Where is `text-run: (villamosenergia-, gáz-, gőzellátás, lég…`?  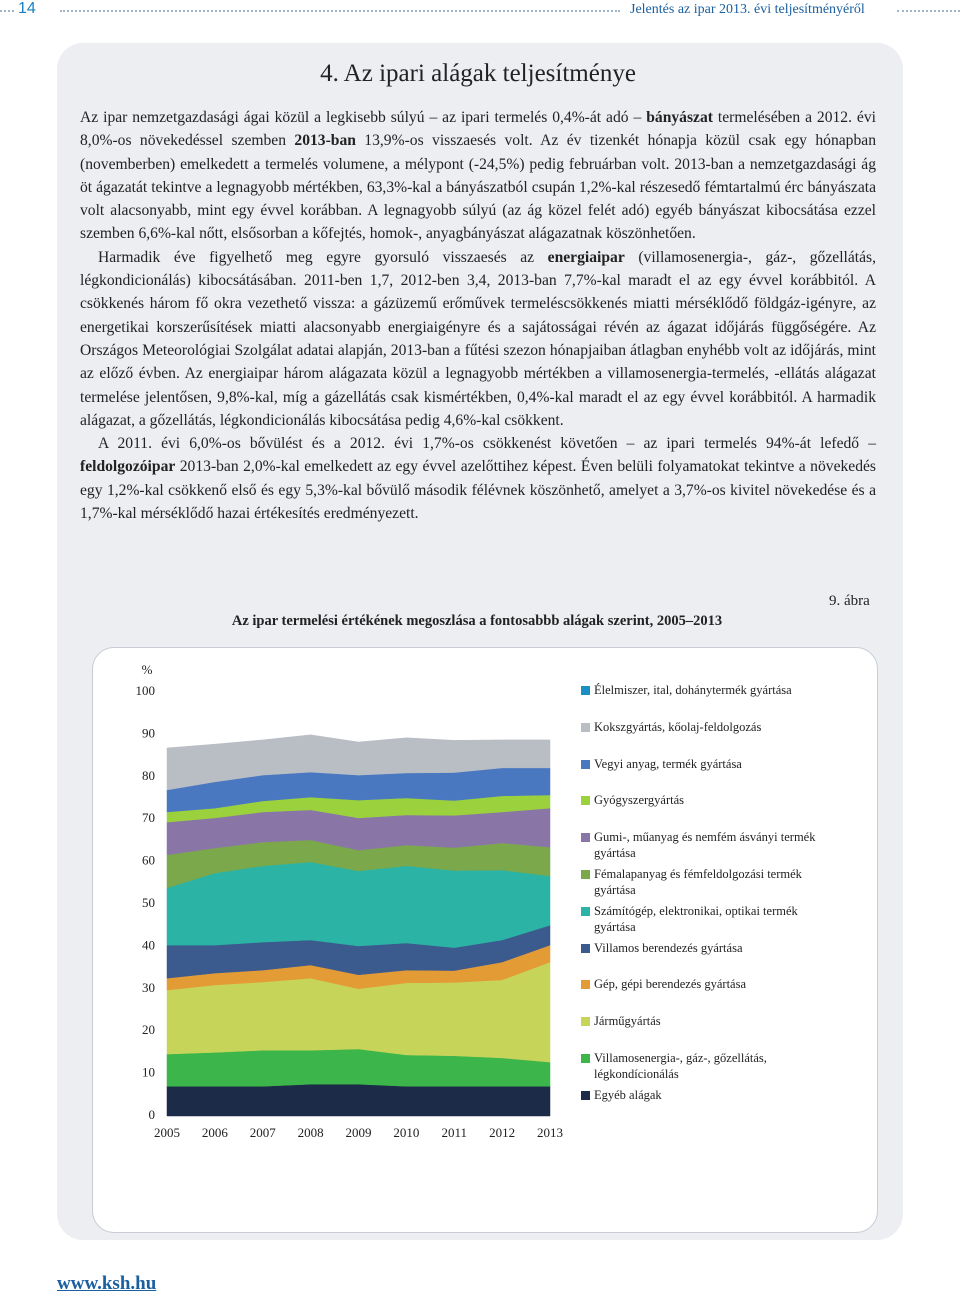 text-run: (villamosenergia-, gáz-, gőzellátás, lég… is located at coordinates (478, 338).